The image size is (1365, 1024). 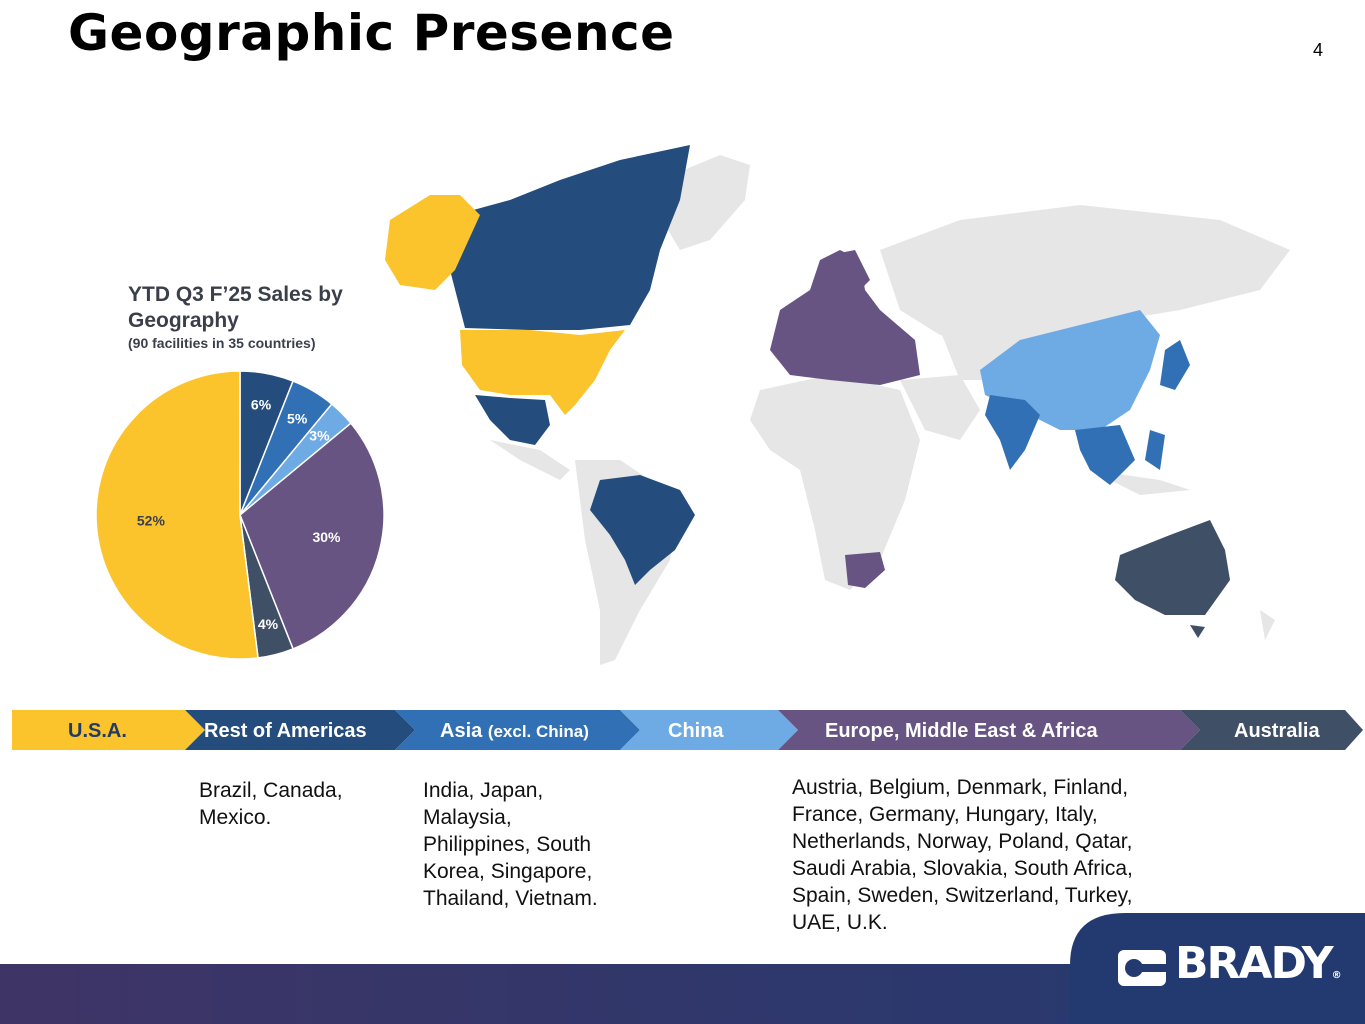 I want to click on ribbon-segment-usa, so click(x=108, y=730).